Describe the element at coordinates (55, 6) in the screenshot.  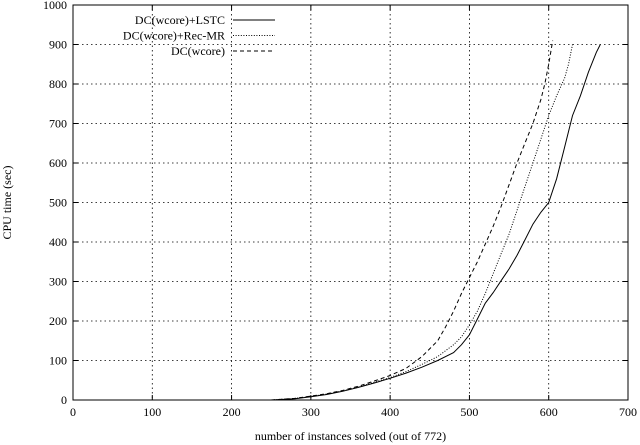
I see `y-tick-label: 1000` at that location.